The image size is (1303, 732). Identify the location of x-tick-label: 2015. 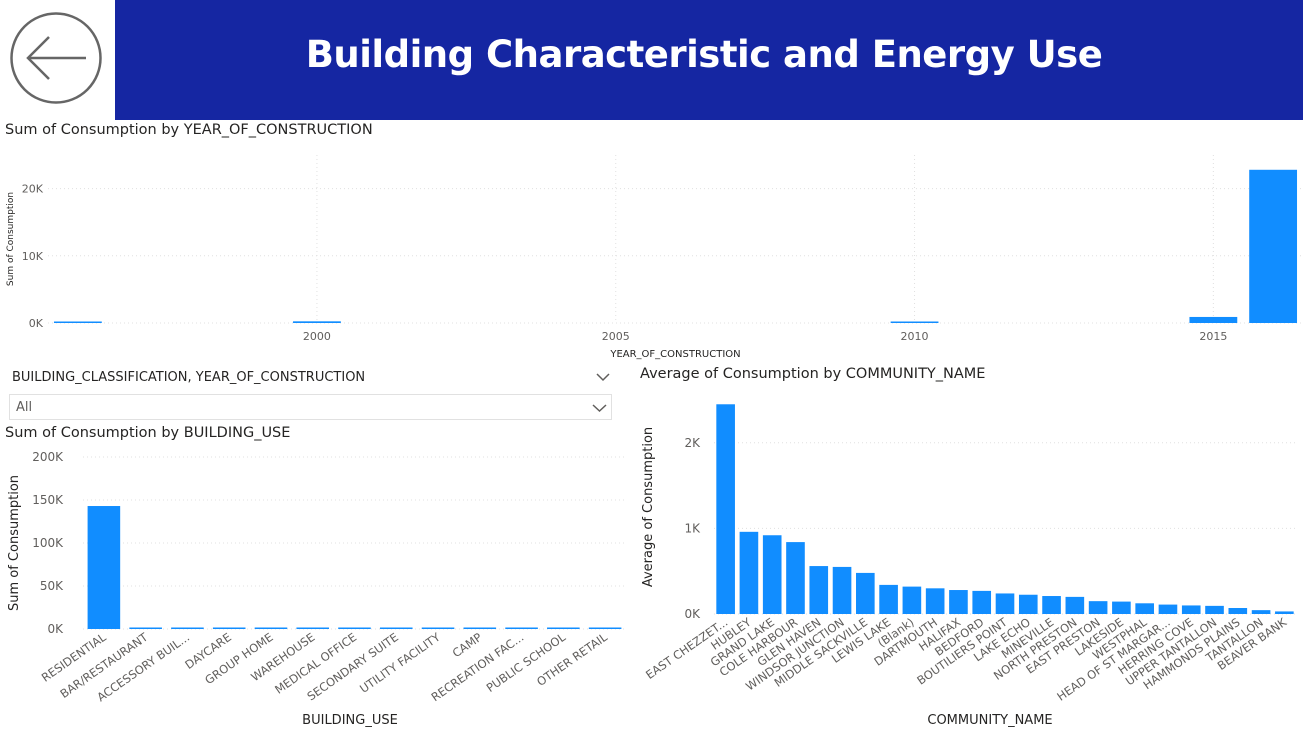
(1213, 336).